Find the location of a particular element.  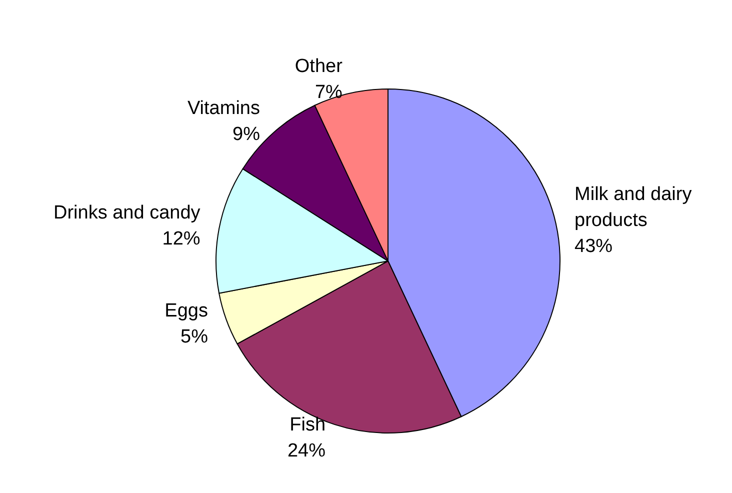

slice-label: Fish is located at coordinates (308, 425).